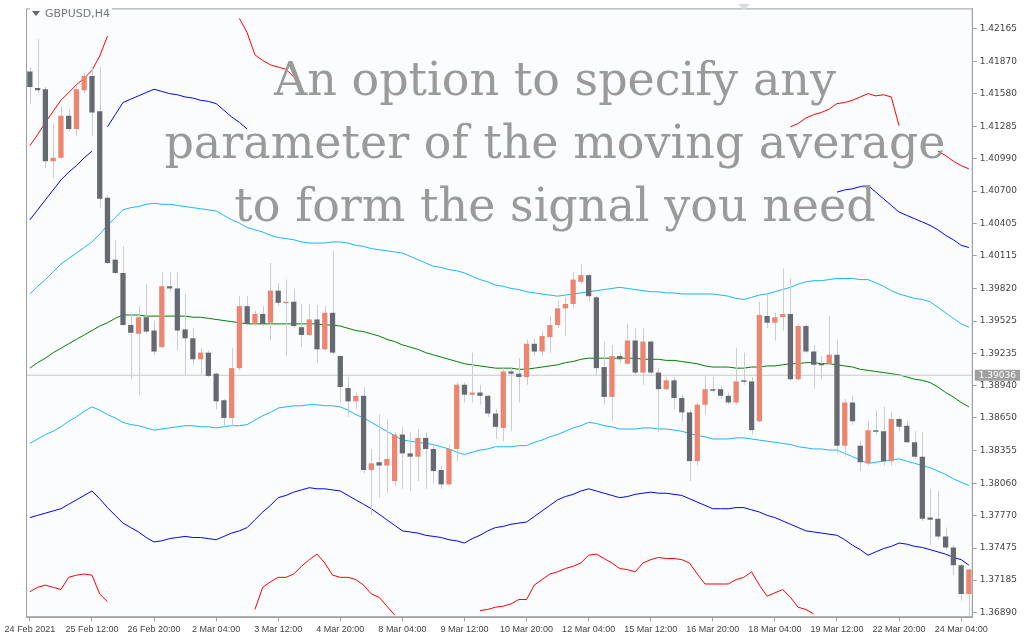  Describe the element at coordinates (92, 629) in the screenshot. I see `x-tick-label: 25 Feb 12:00` at that location.